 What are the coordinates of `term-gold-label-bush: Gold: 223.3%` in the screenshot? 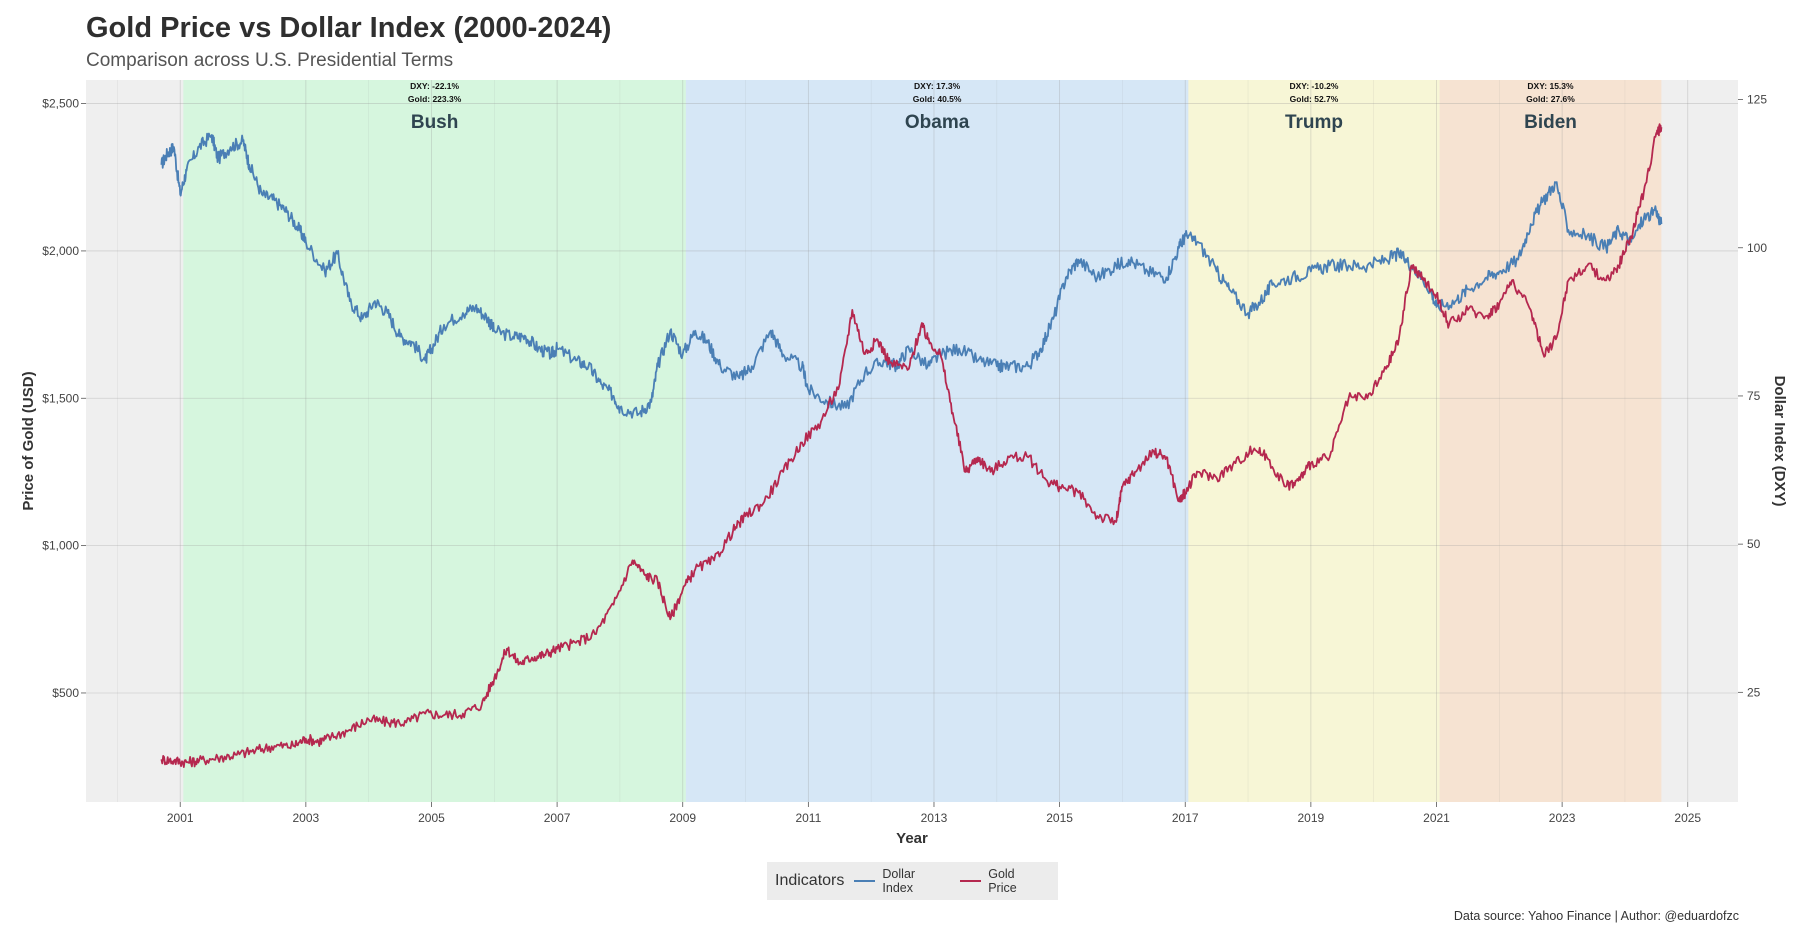 It's located at (435, 99).